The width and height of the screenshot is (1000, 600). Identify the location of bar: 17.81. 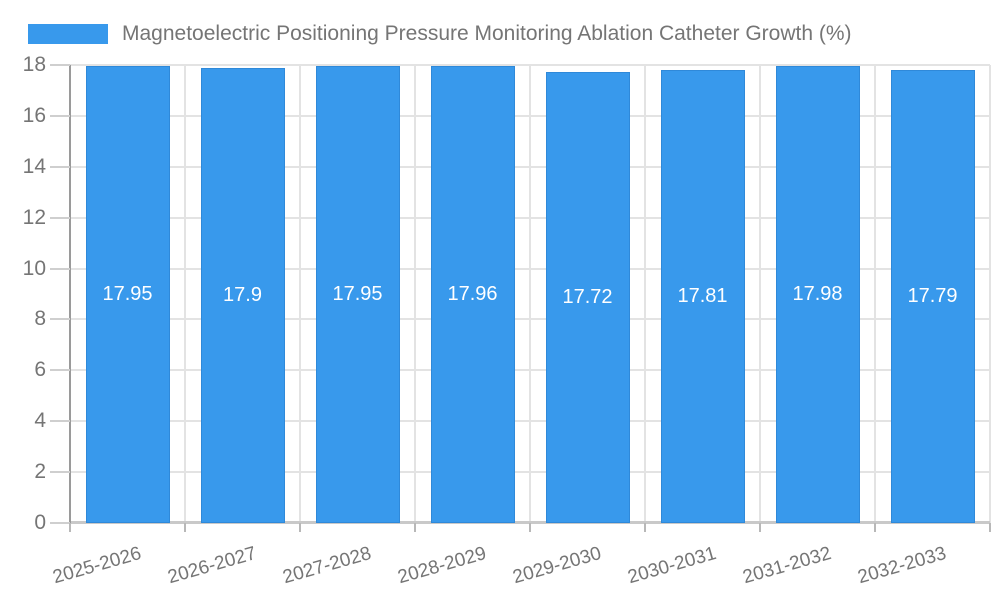
(702, 296).